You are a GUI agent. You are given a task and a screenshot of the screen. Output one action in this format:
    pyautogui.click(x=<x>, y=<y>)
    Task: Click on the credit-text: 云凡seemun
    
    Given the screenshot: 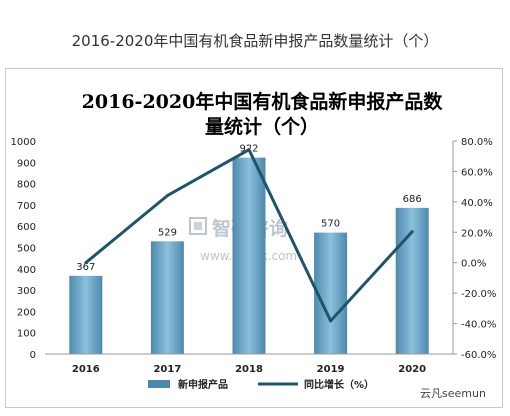 What is the action you would take?
    pyautogui.click(x=453, y=393)
    